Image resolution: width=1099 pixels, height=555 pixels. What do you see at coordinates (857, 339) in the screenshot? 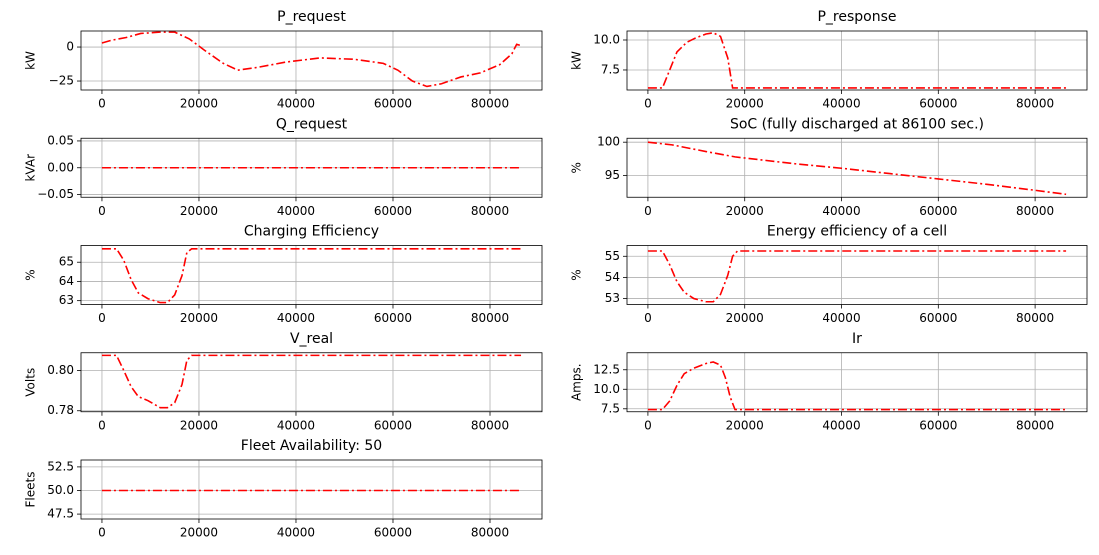
I see `chart-title: Ir` at bounding box center [857, 339].